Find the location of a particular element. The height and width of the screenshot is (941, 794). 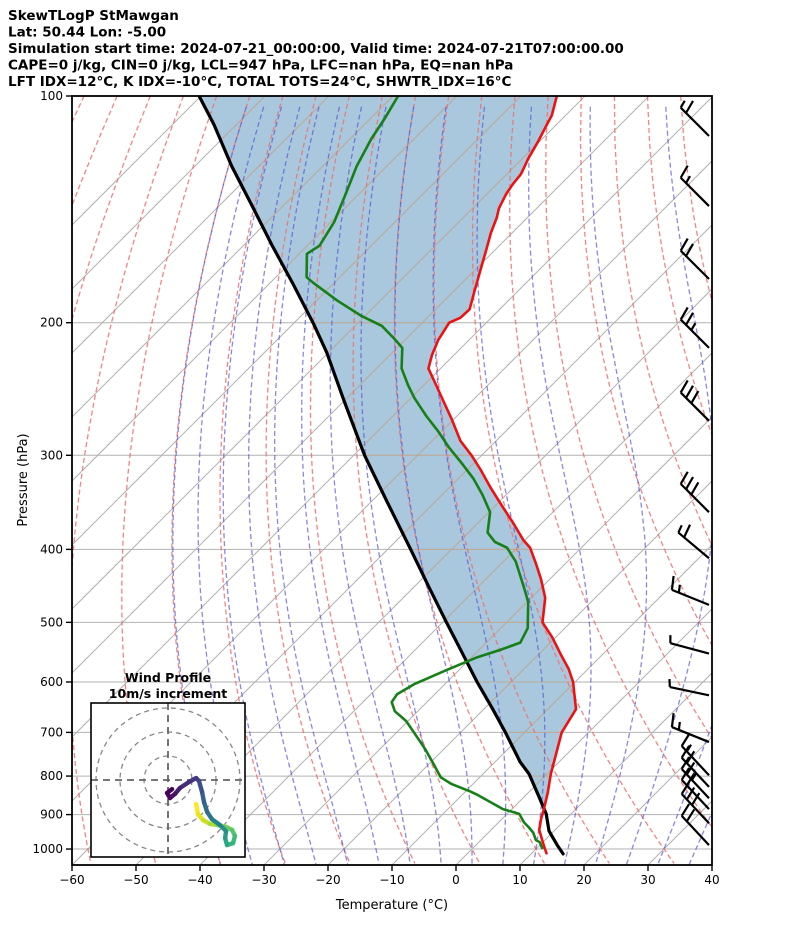

x-tick-label: −30 is located at coordinates (263, 880).